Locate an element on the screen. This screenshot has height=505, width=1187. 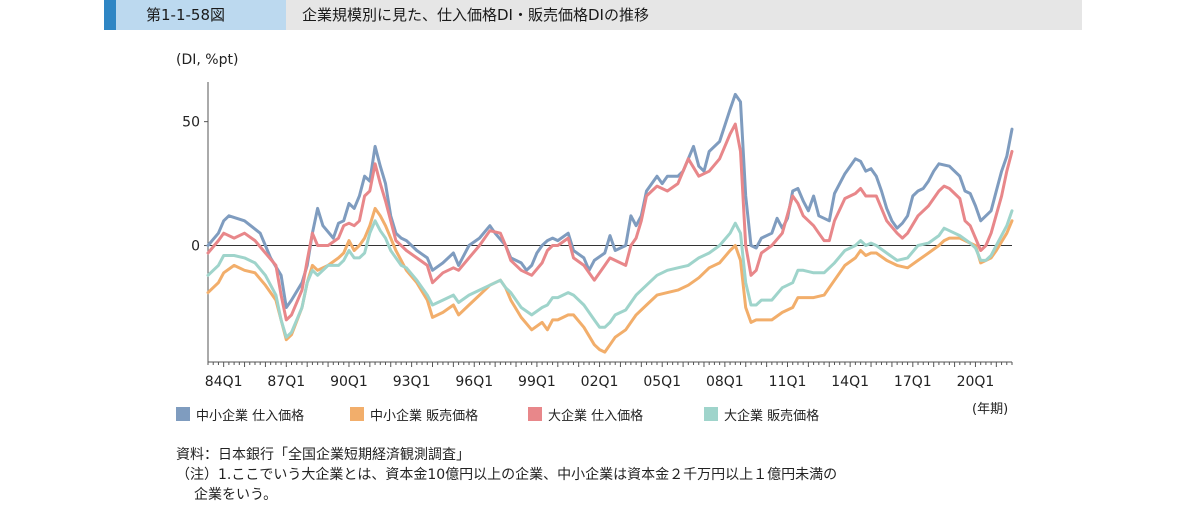
x-tick-label: 05Q1 is located at coordinates (662, 382).